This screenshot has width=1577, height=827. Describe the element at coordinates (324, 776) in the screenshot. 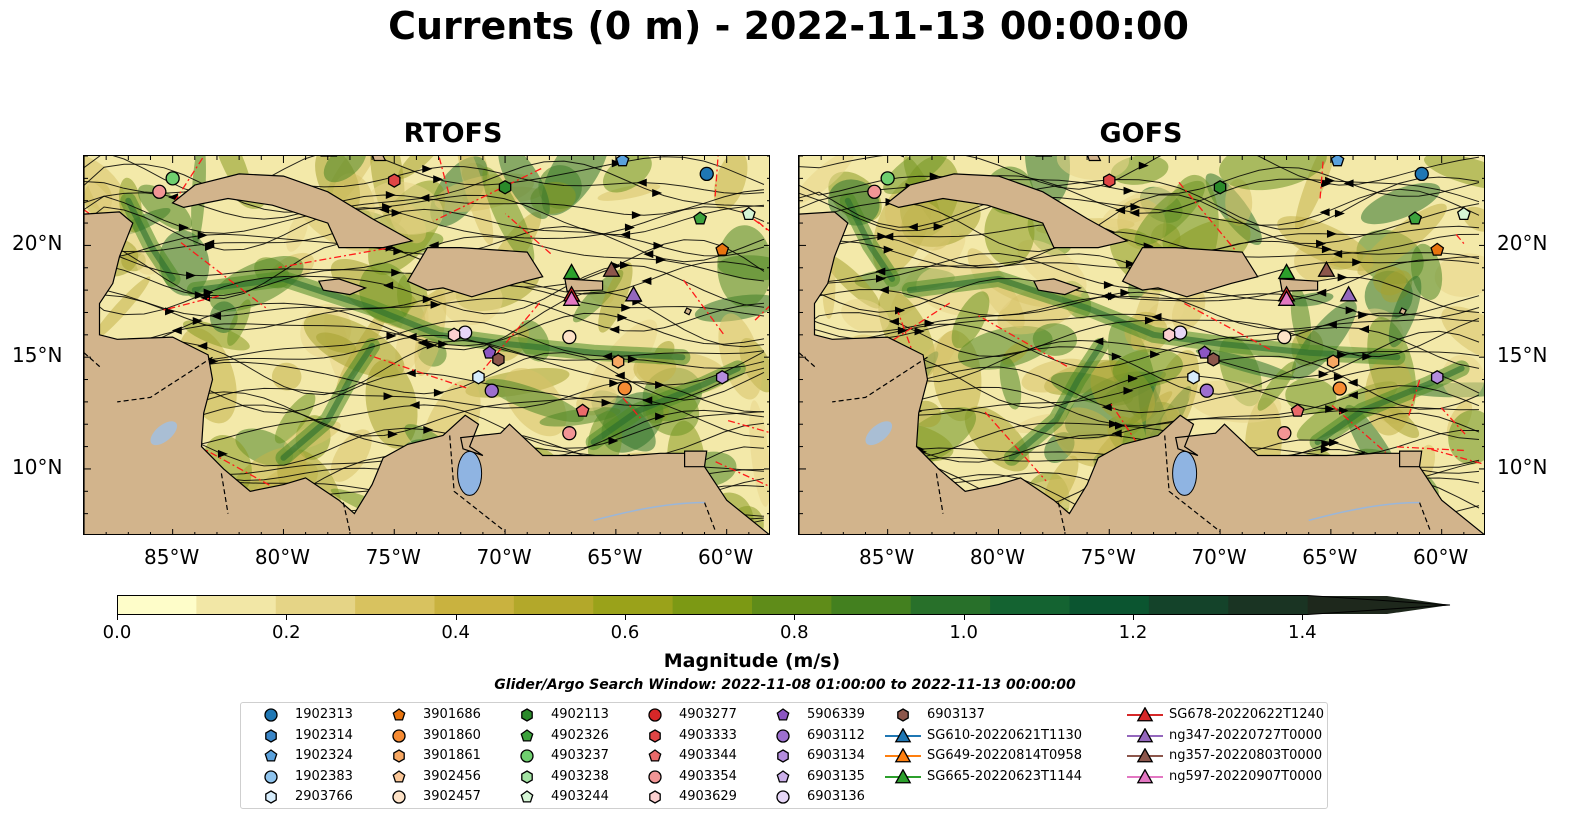

I see `legend-label: 1902383` at that location.